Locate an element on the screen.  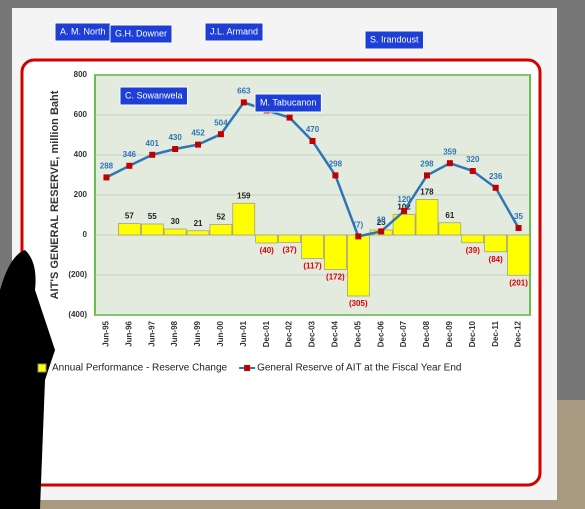
bar-value-label: 178 is located at coordinates (427, 192).